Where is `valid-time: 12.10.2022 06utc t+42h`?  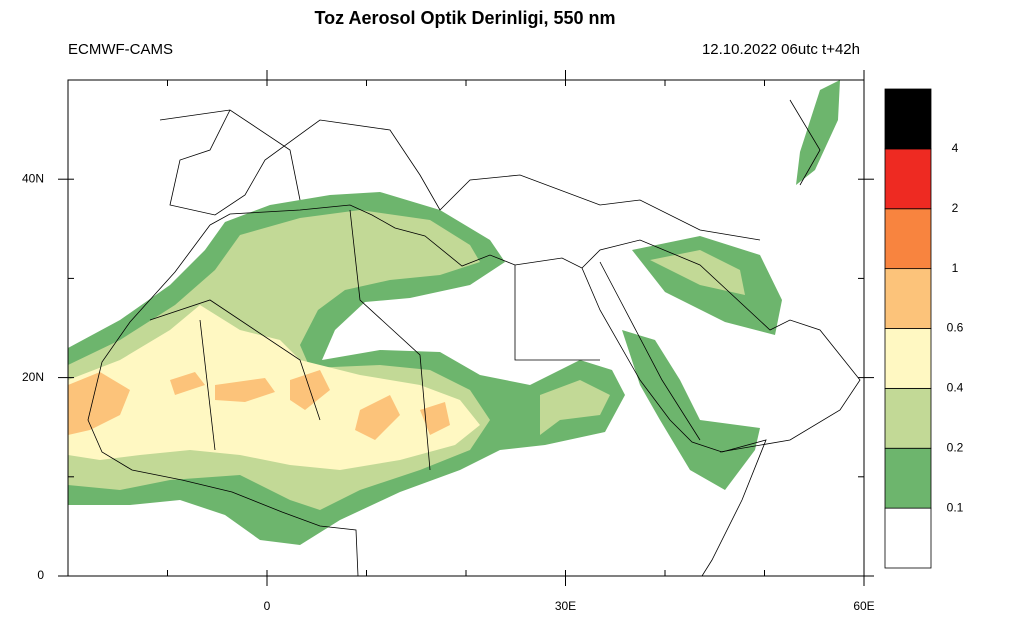
valid-time: 12.10.2022 06utc t+42h is located at coordinates (781, 49).